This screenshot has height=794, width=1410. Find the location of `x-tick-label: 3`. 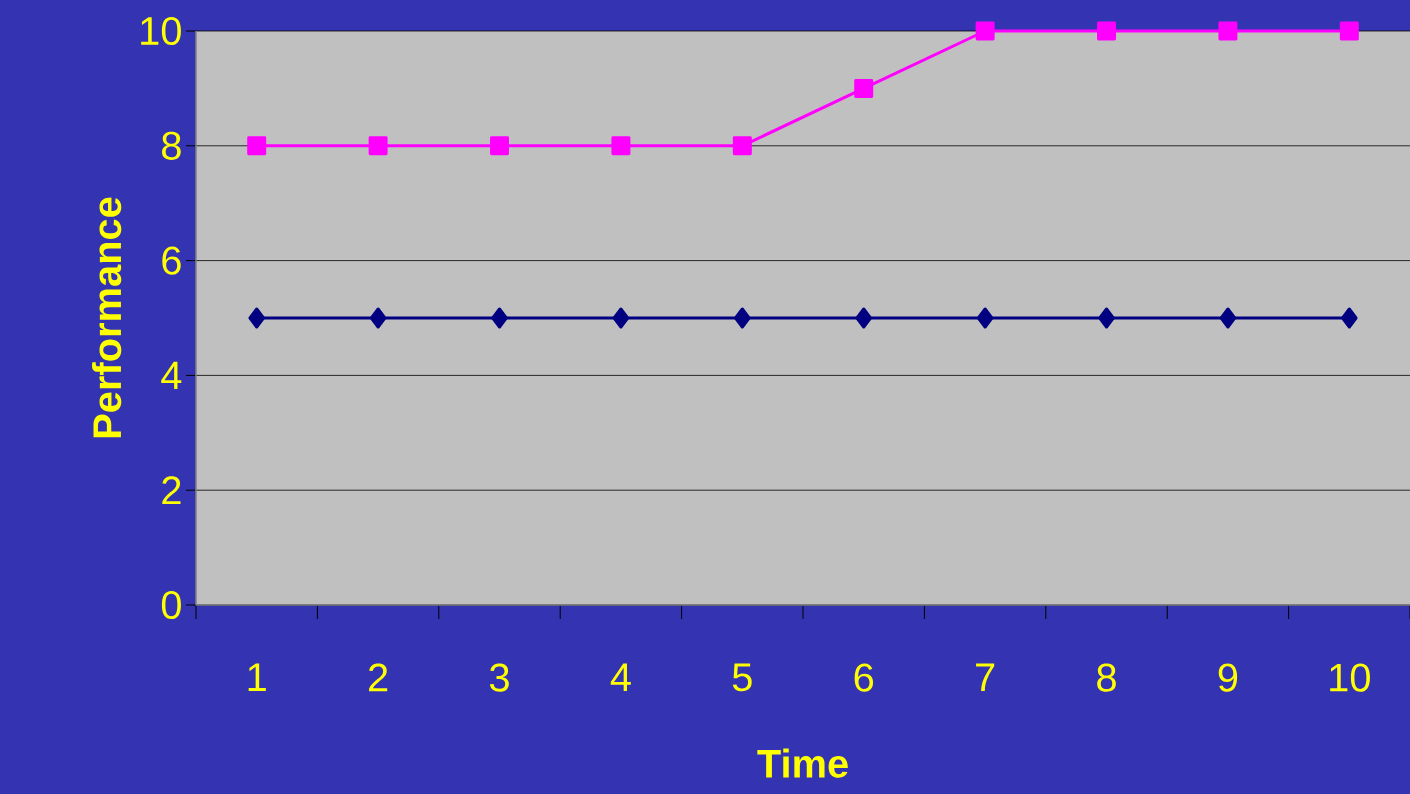

x-tick-label: 3 is located at coordinates (499, 677).